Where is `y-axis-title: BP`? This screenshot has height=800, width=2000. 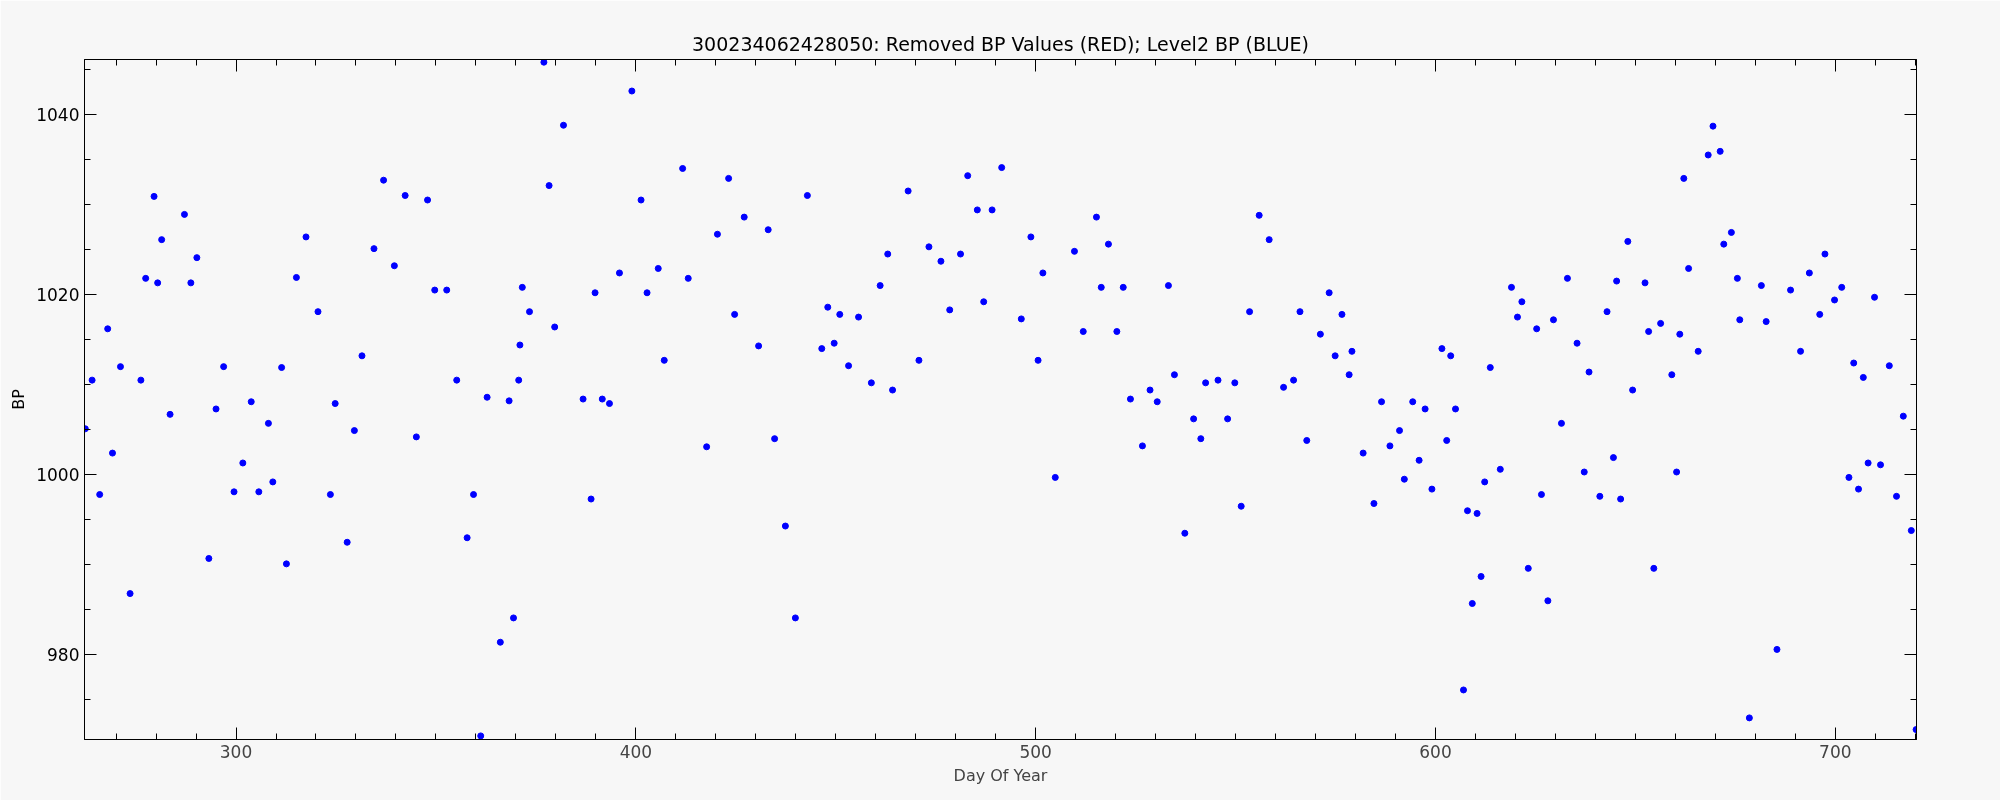 y-axis-title: BP is located at coordinates (19, 399).